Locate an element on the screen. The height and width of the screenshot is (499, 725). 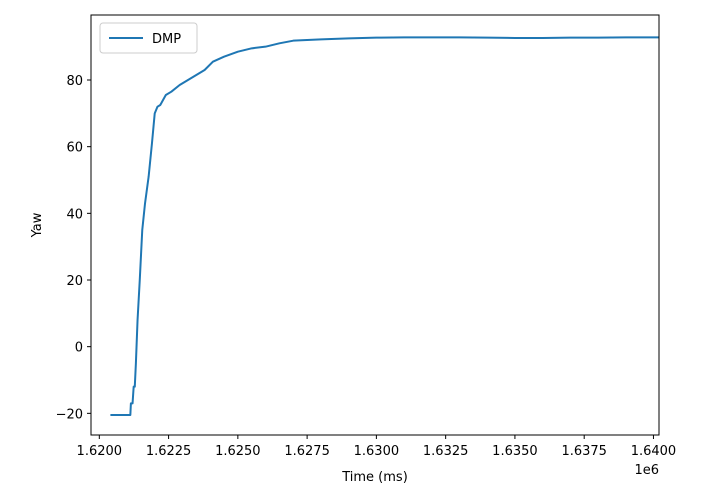
x-tick-label: 1.6350 is located at coordinates (515, 451).